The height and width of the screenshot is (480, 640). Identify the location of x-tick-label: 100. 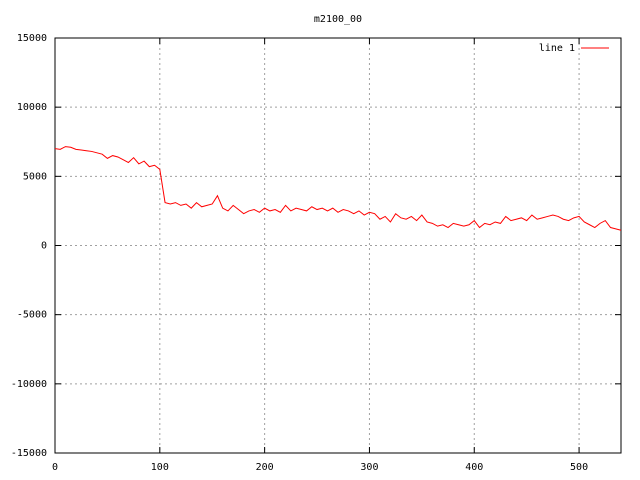
(160, 467).